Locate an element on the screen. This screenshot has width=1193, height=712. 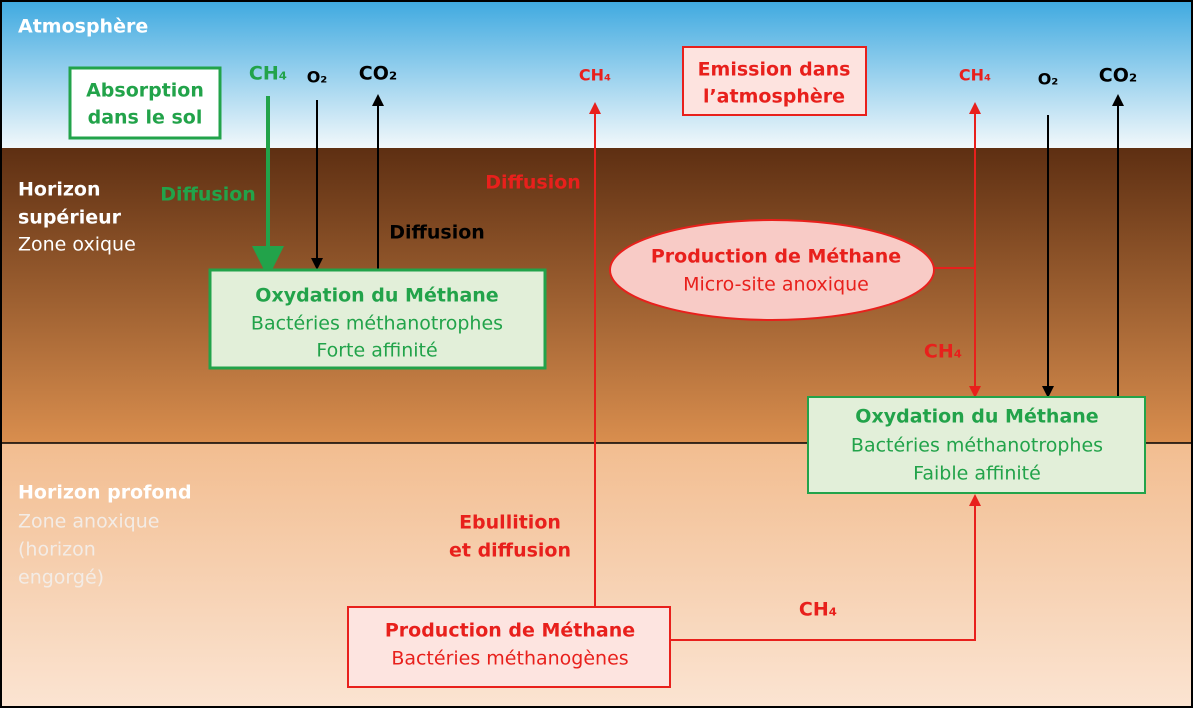
layer-label: Horizon is located at coordinates (59, 190).